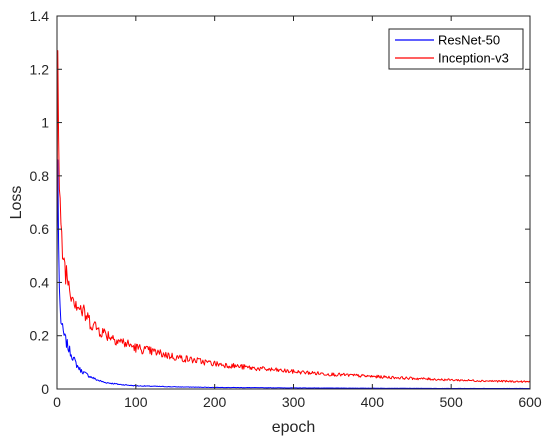 The height and width of the screenshot is (443, 550). I want to click on y-tick-label: 0.6, so click(40, 229).